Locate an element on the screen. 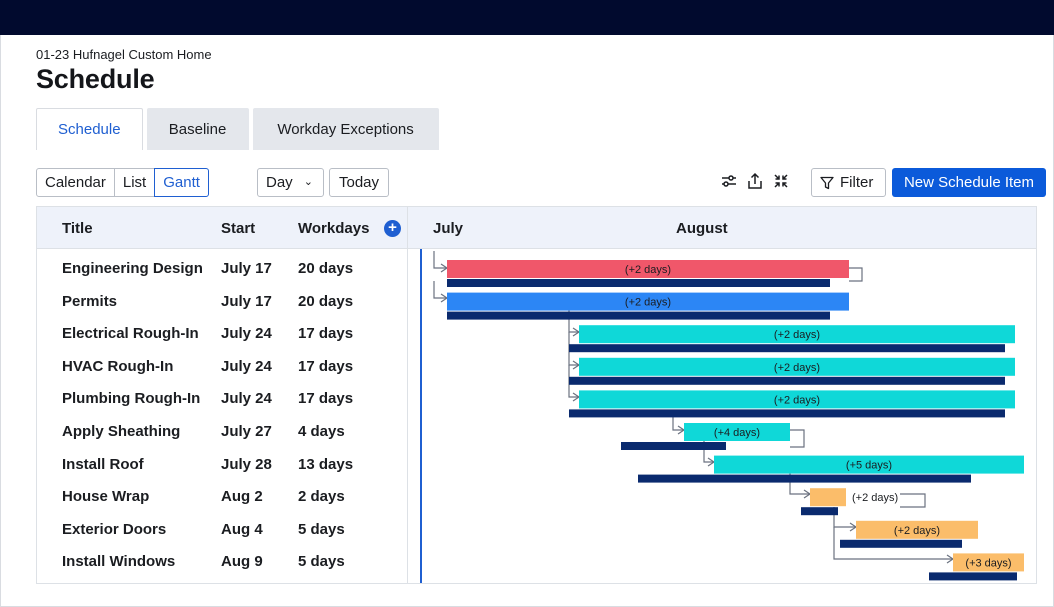 Image resolution: width=1054 pixels, height=607 pixels. task-title: Install Roof is located at coordinates (103, 464).